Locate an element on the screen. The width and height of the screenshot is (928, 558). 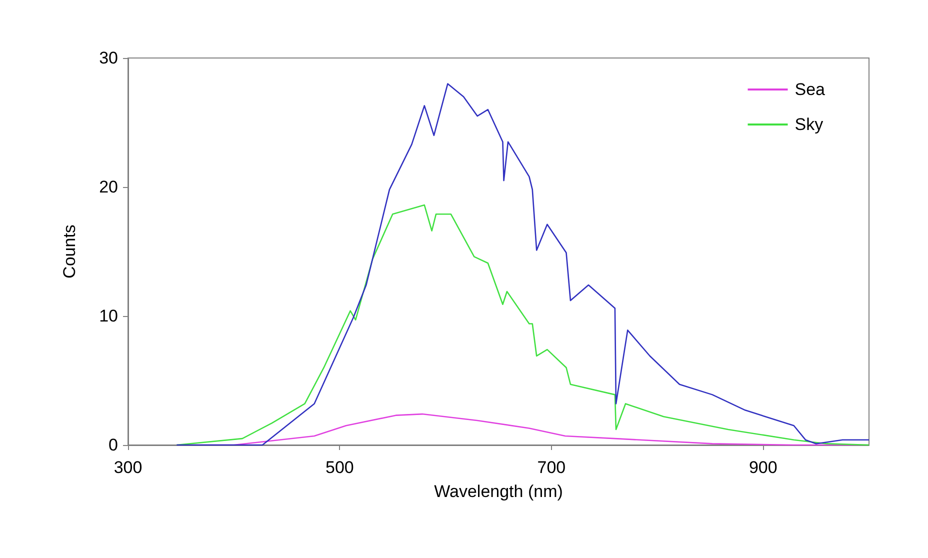
legend-label: Sky is located at coordinates (809, 124).